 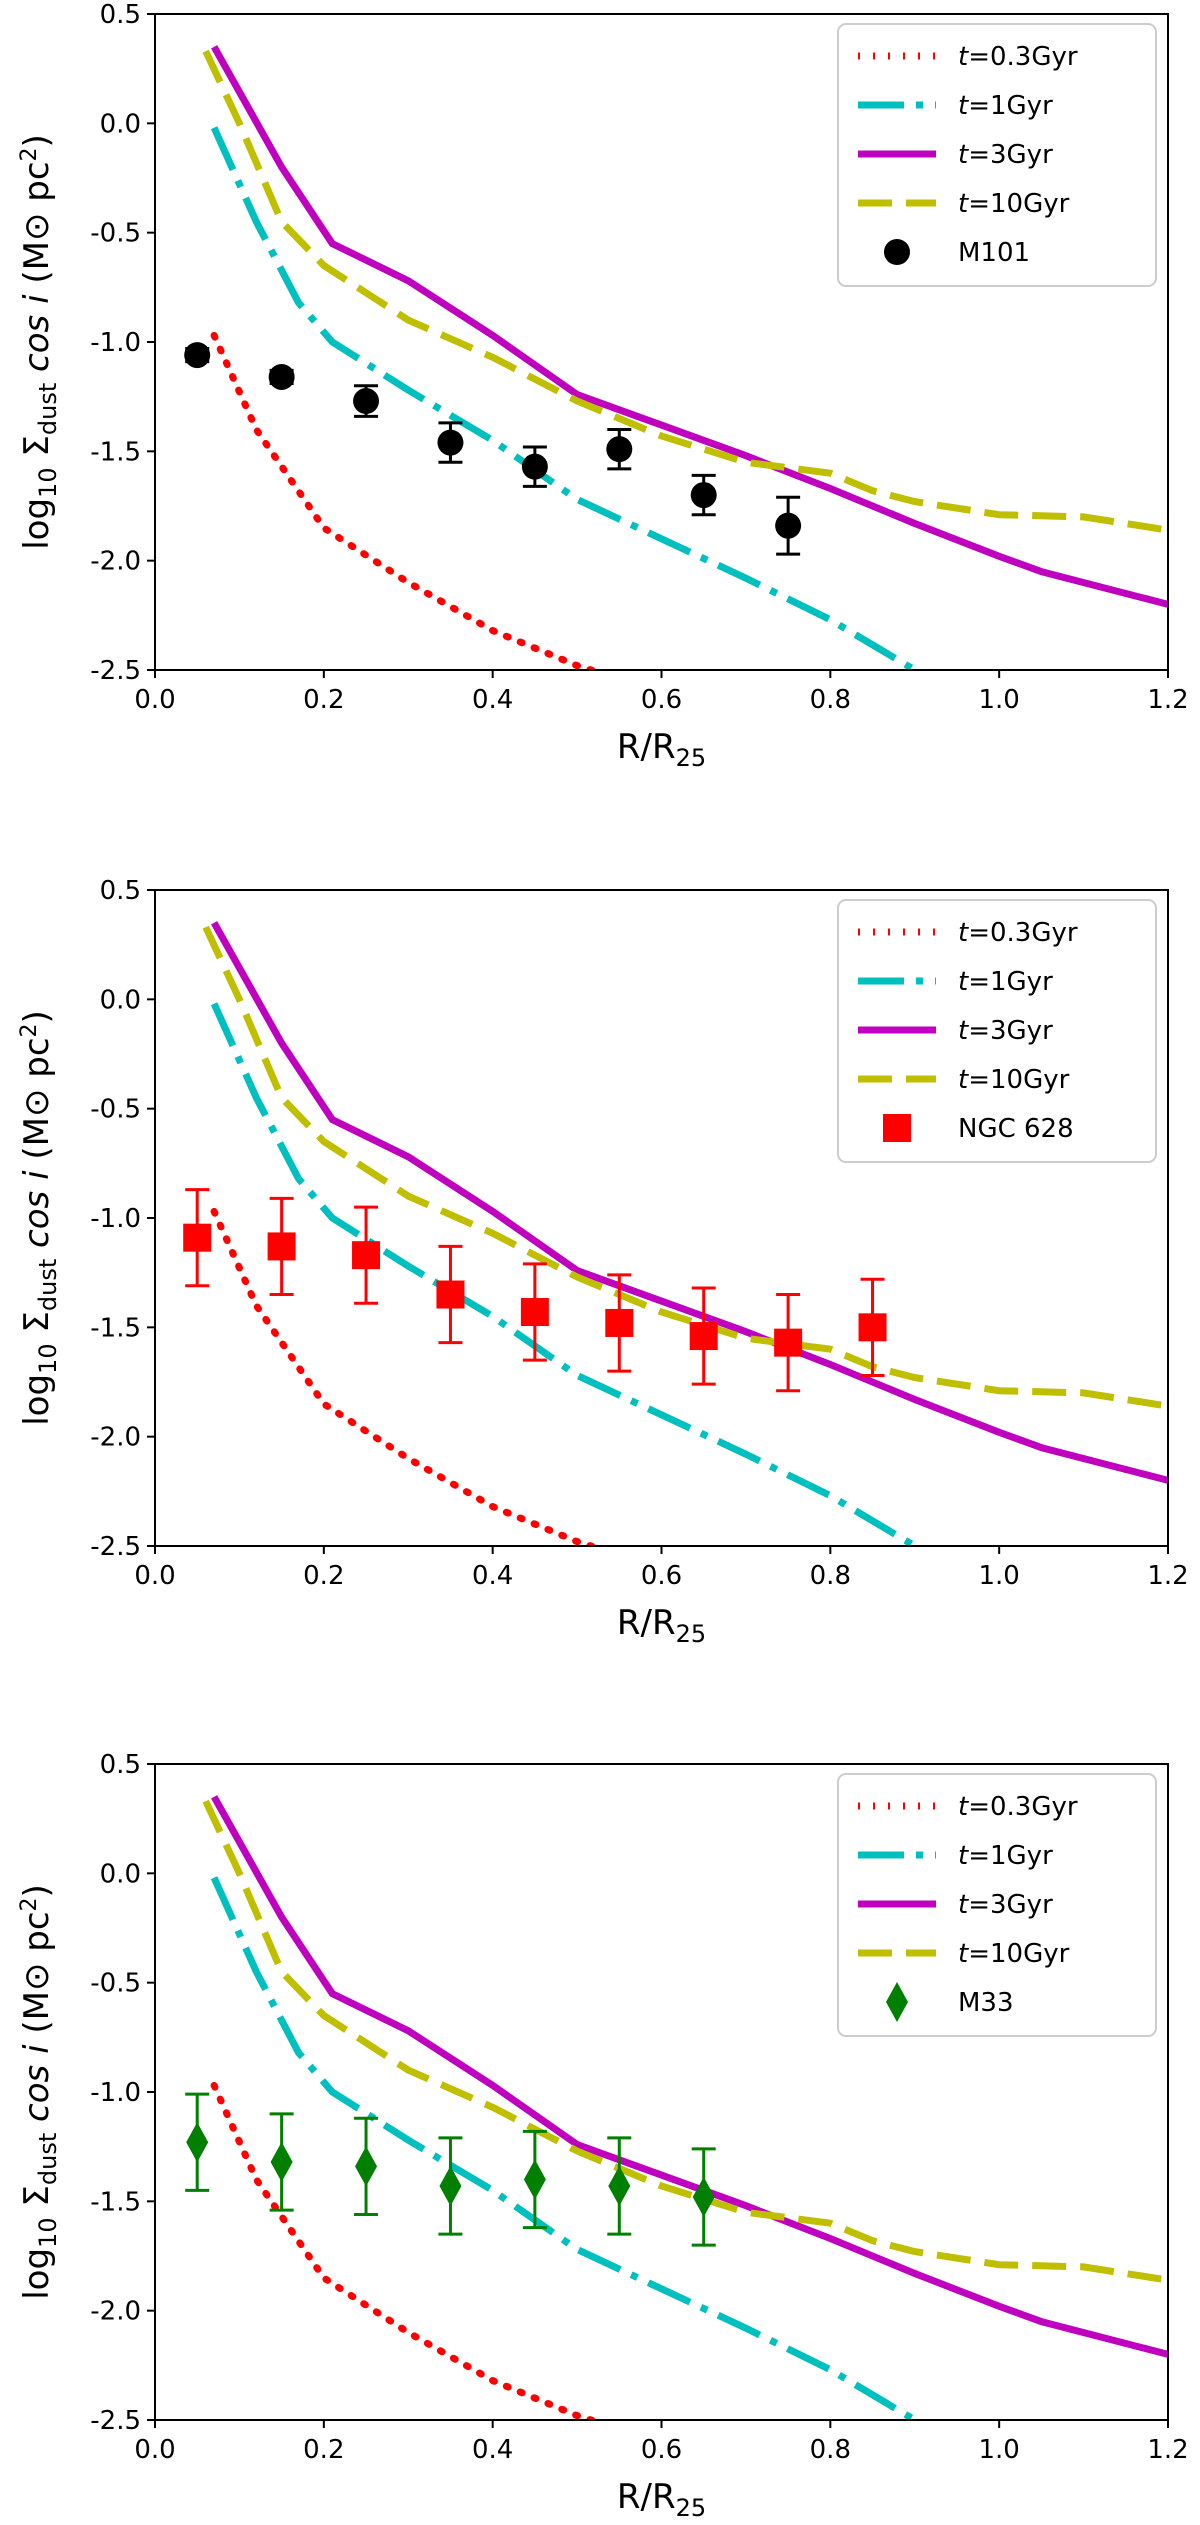 I want to click on legend: t=0.3Gyr t=1Gyr t=3Gyr t=10Gyr NGC 628, so click(x=997, y=1031).